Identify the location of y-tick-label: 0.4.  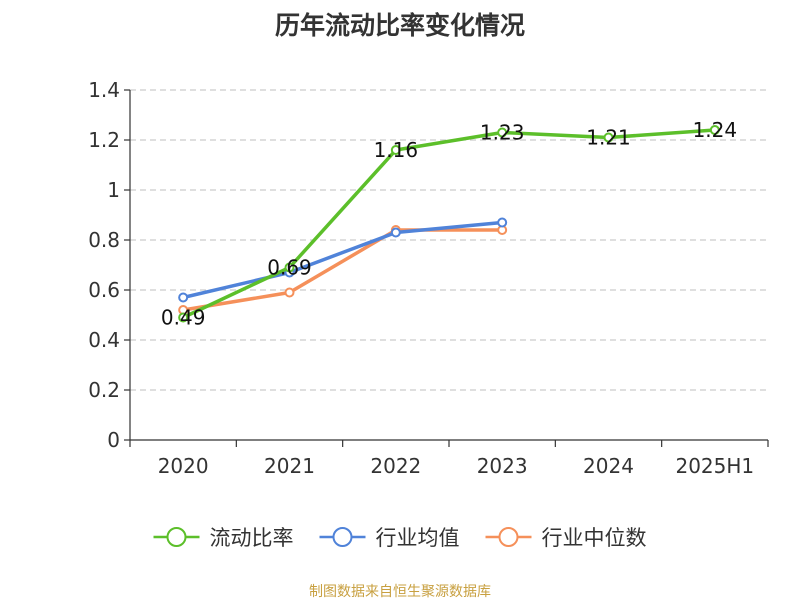
(104, 340).